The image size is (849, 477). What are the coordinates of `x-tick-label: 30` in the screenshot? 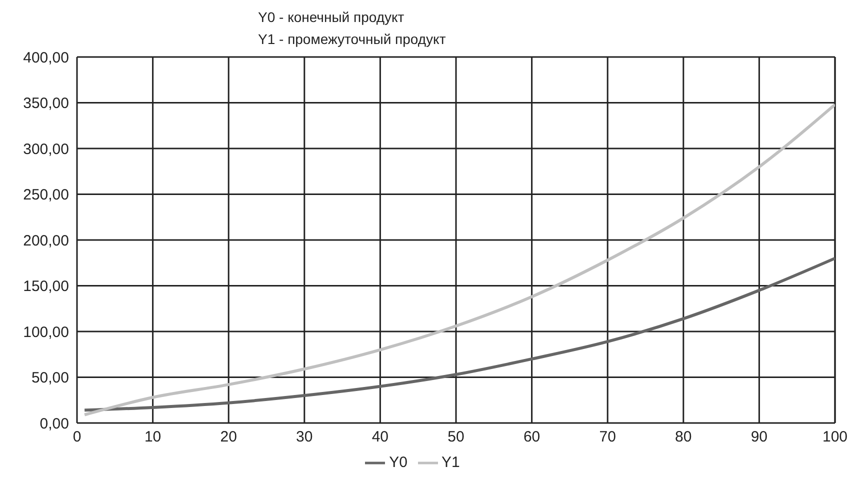 It's located at (304, 437).